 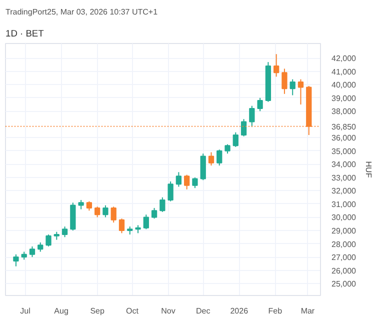 I want to click on x-tick-label: Nov, so click(x=168, y=311).